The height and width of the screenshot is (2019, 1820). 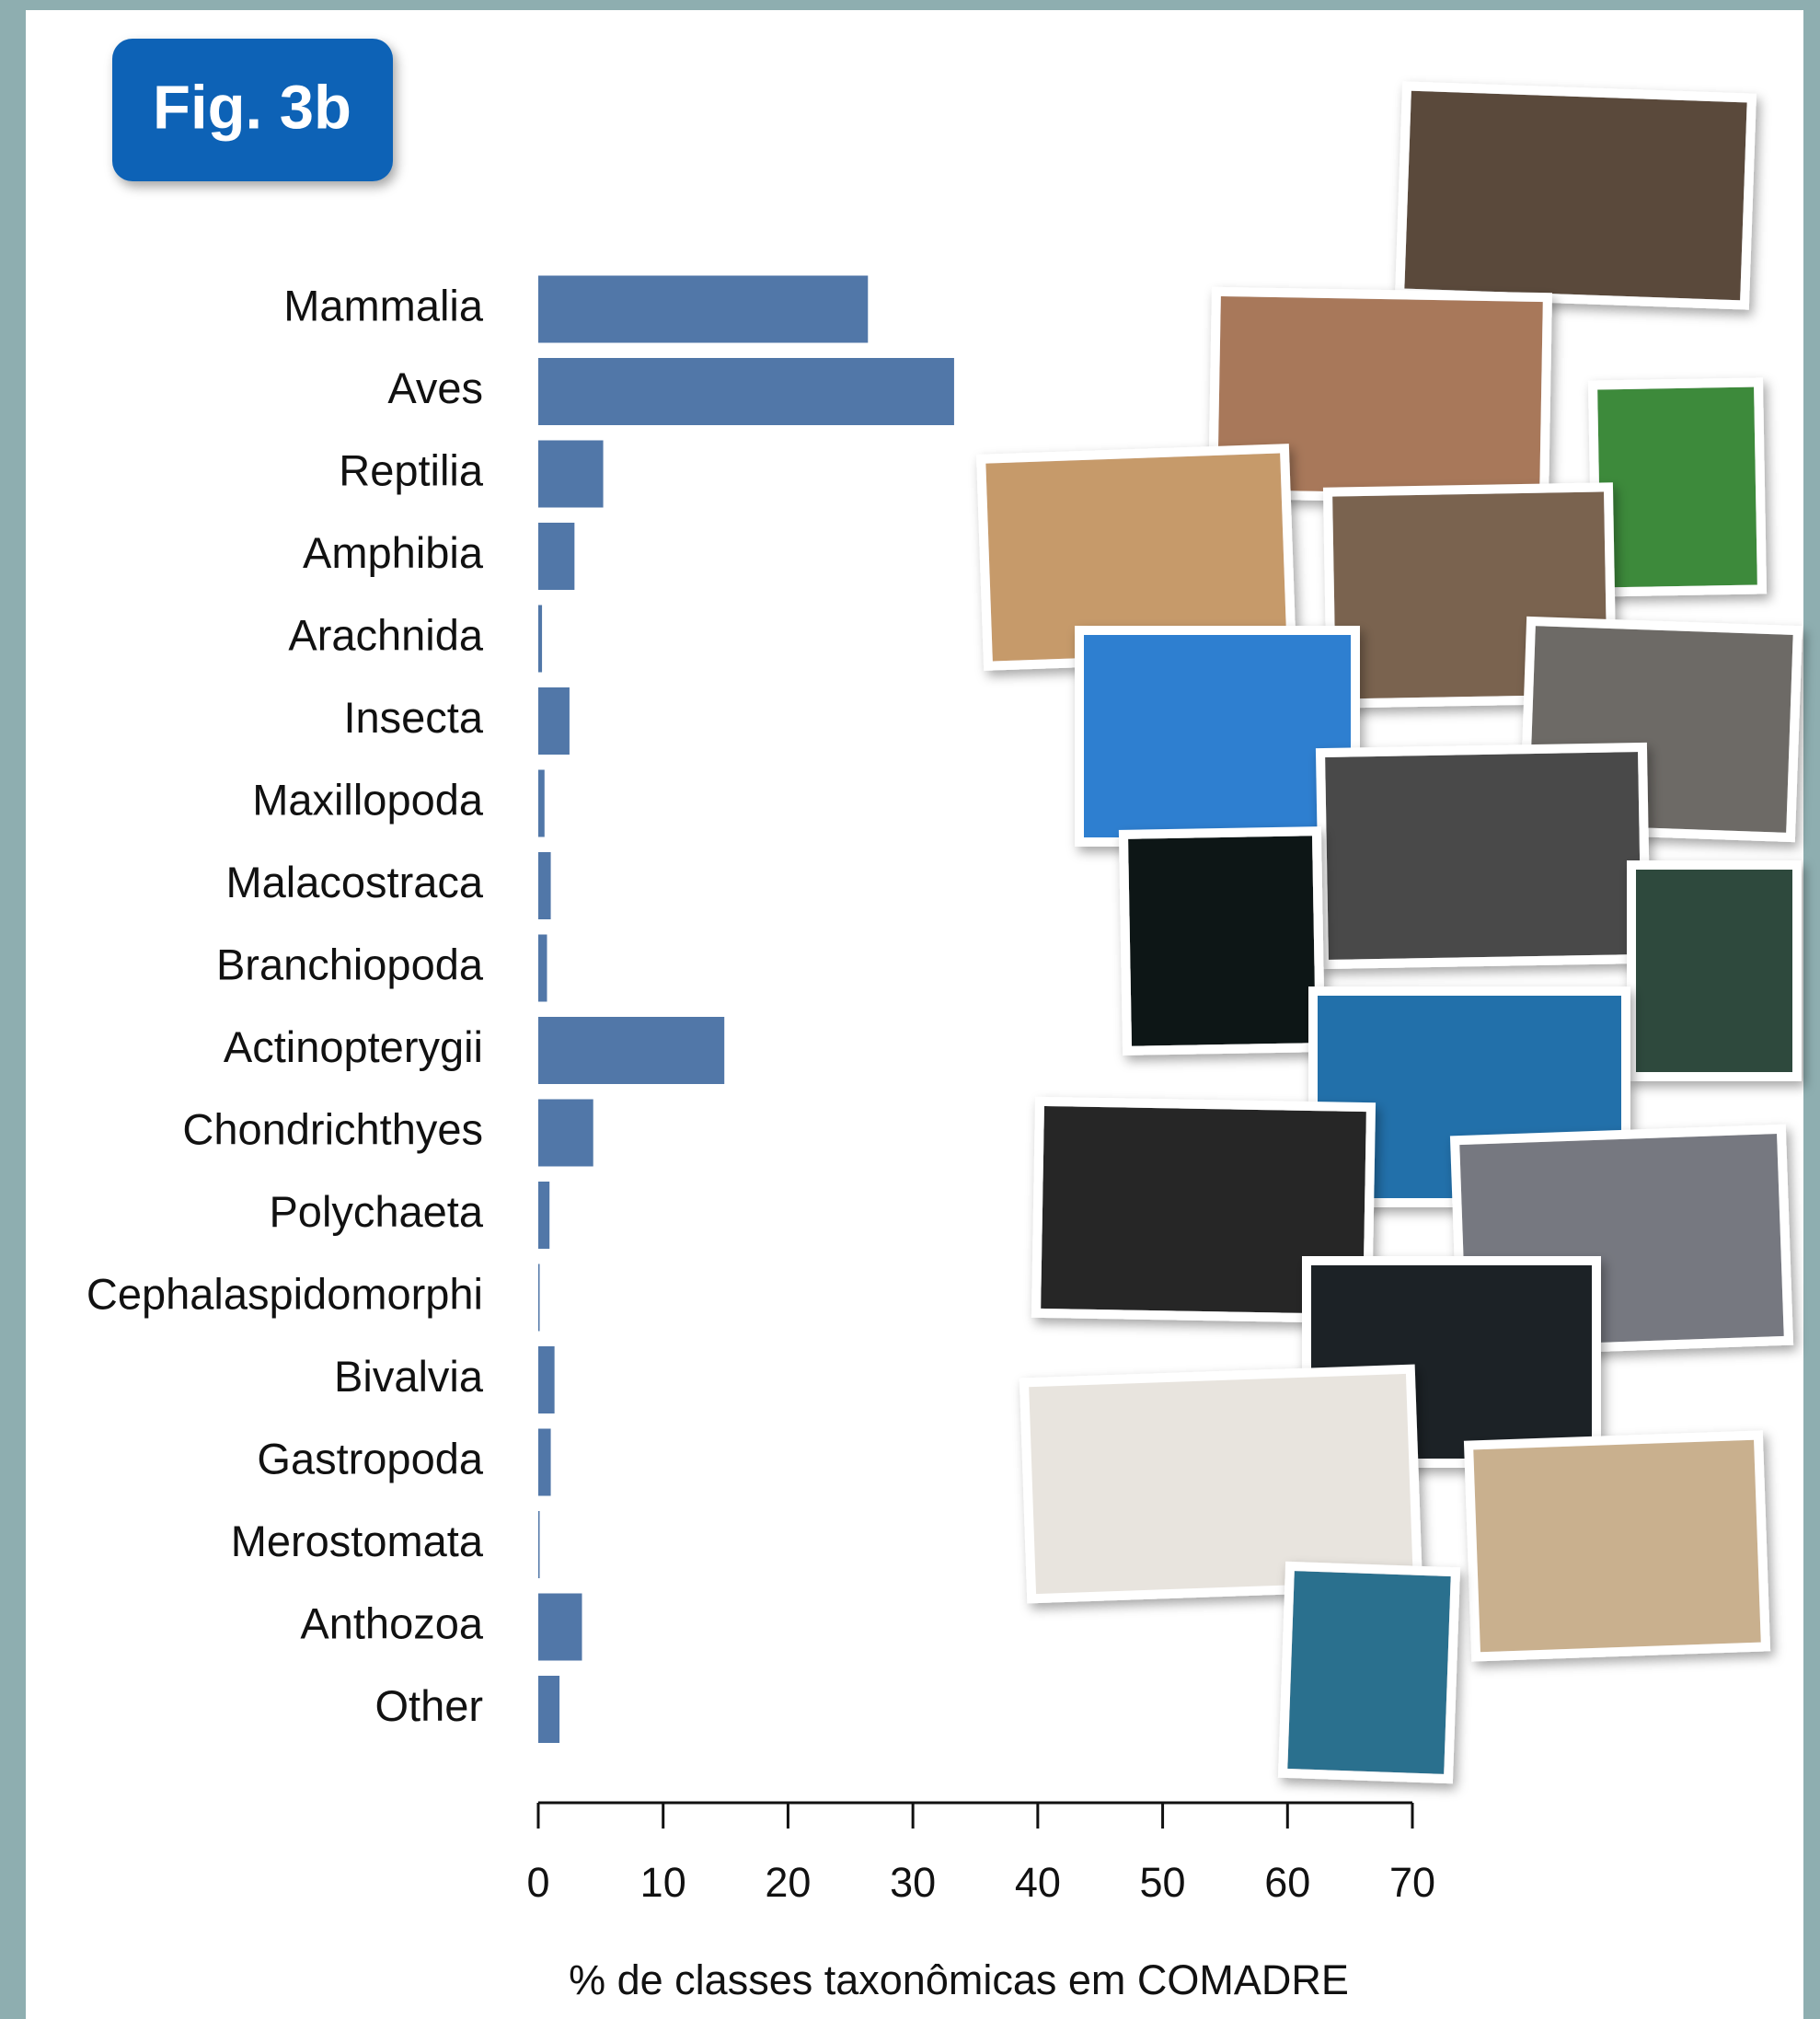 I want to click on x-tick-label: 0, so click(x=537, y=1882).